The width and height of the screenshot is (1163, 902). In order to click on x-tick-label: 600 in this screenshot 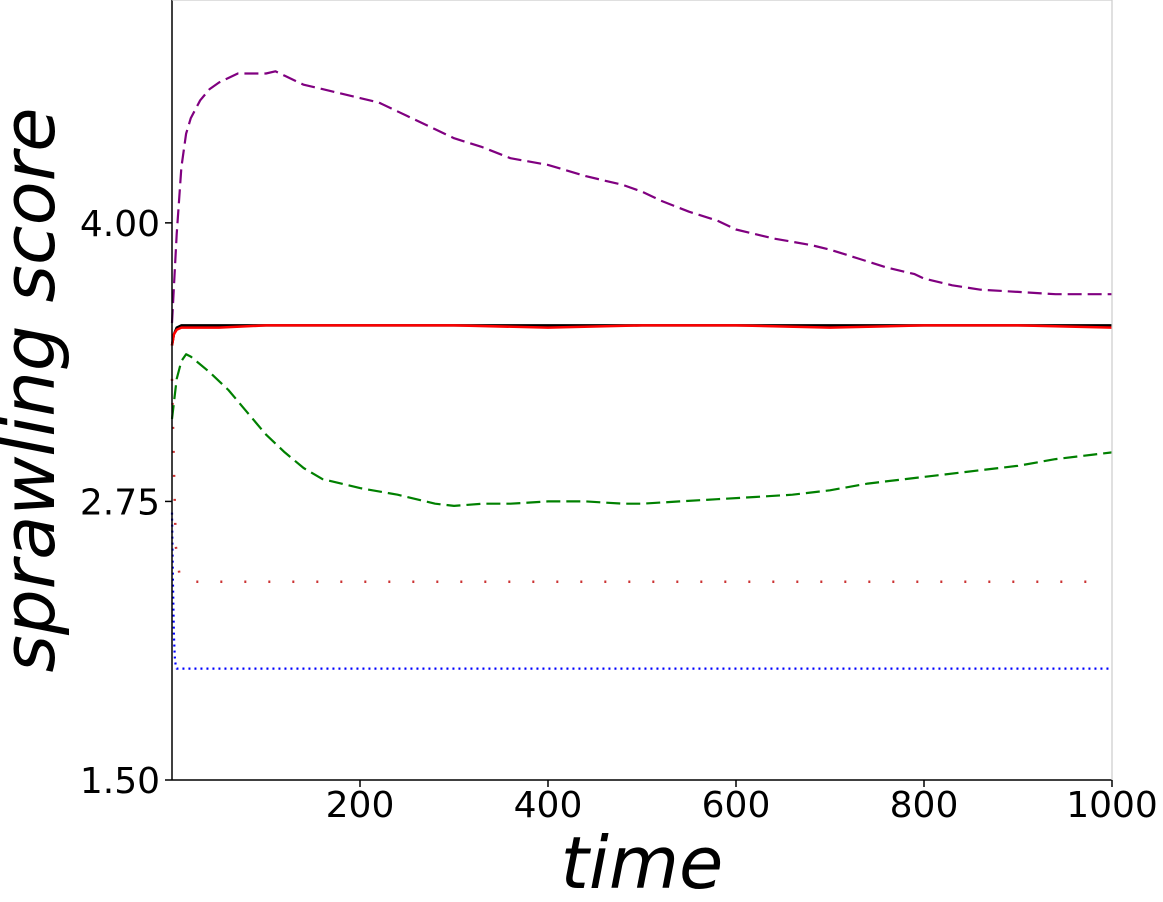, I will do `click(736, 805)`.